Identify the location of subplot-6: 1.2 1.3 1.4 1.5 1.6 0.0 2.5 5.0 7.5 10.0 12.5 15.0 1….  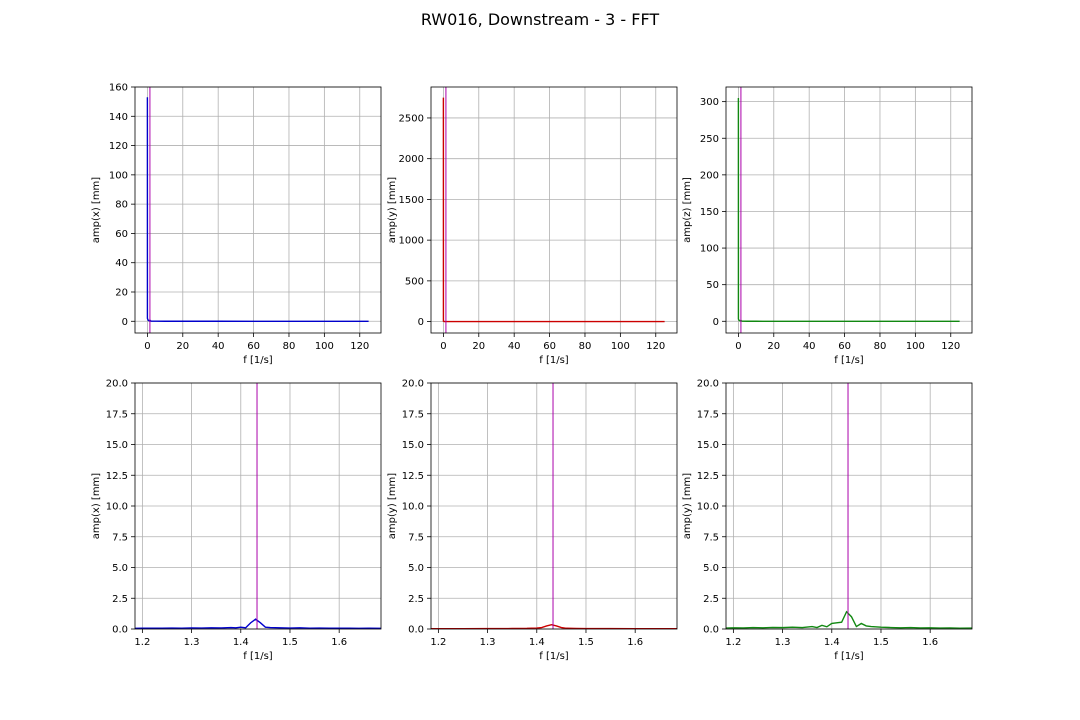
(827, 520).